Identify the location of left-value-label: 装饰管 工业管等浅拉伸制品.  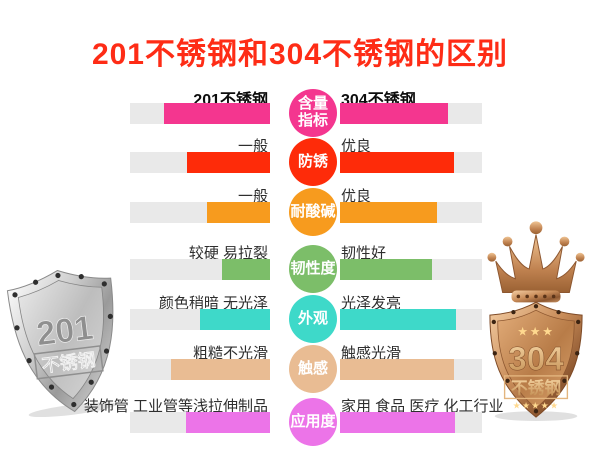
(175, 406).